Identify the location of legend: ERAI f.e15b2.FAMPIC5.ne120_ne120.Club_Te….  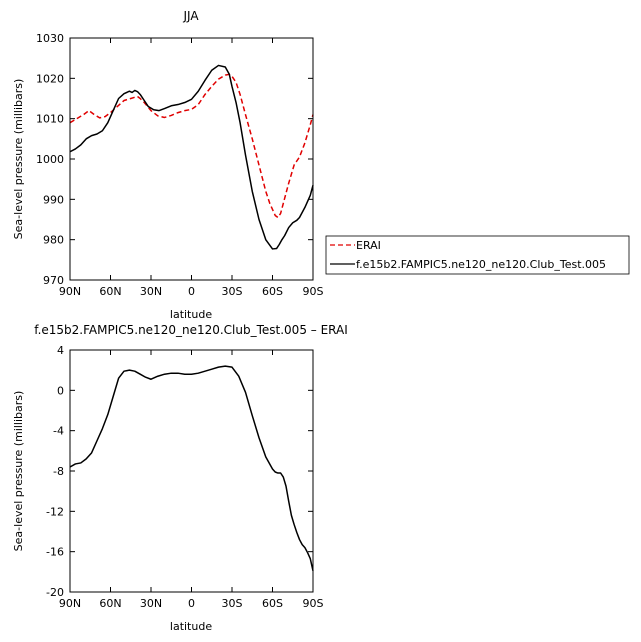
(477, 255).